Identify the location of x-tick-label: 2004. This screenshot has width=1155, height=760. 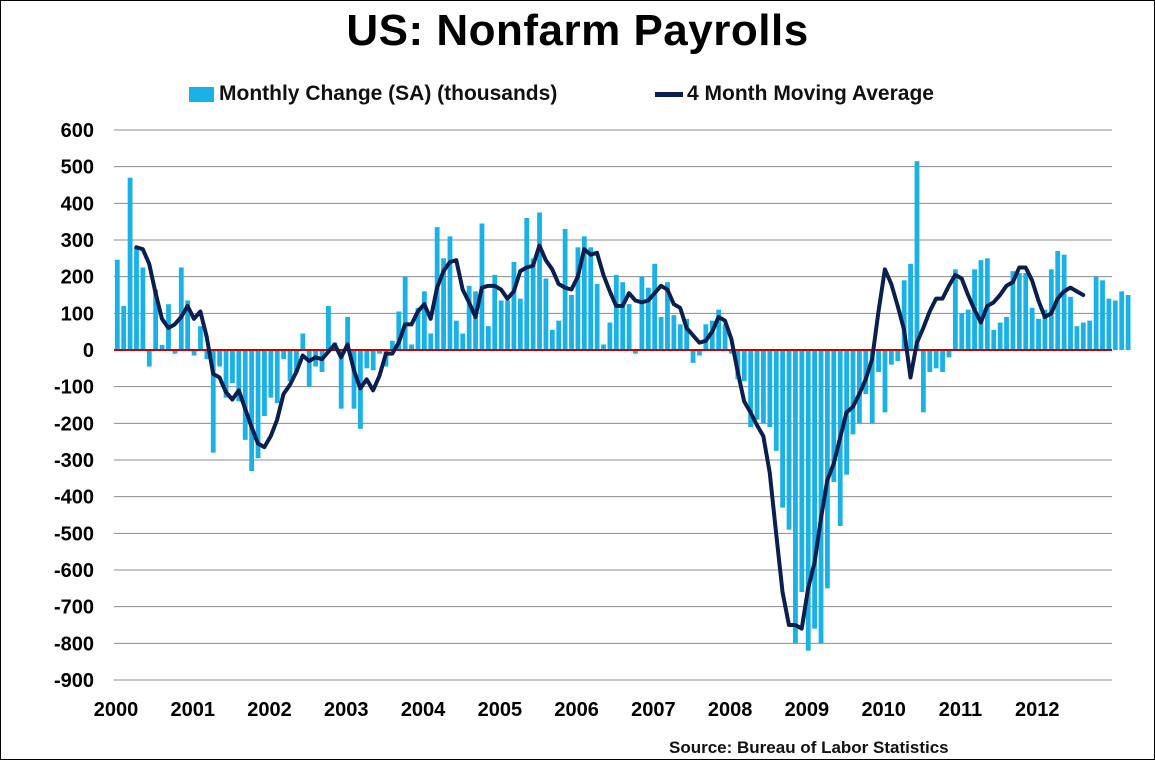
(423, 710).